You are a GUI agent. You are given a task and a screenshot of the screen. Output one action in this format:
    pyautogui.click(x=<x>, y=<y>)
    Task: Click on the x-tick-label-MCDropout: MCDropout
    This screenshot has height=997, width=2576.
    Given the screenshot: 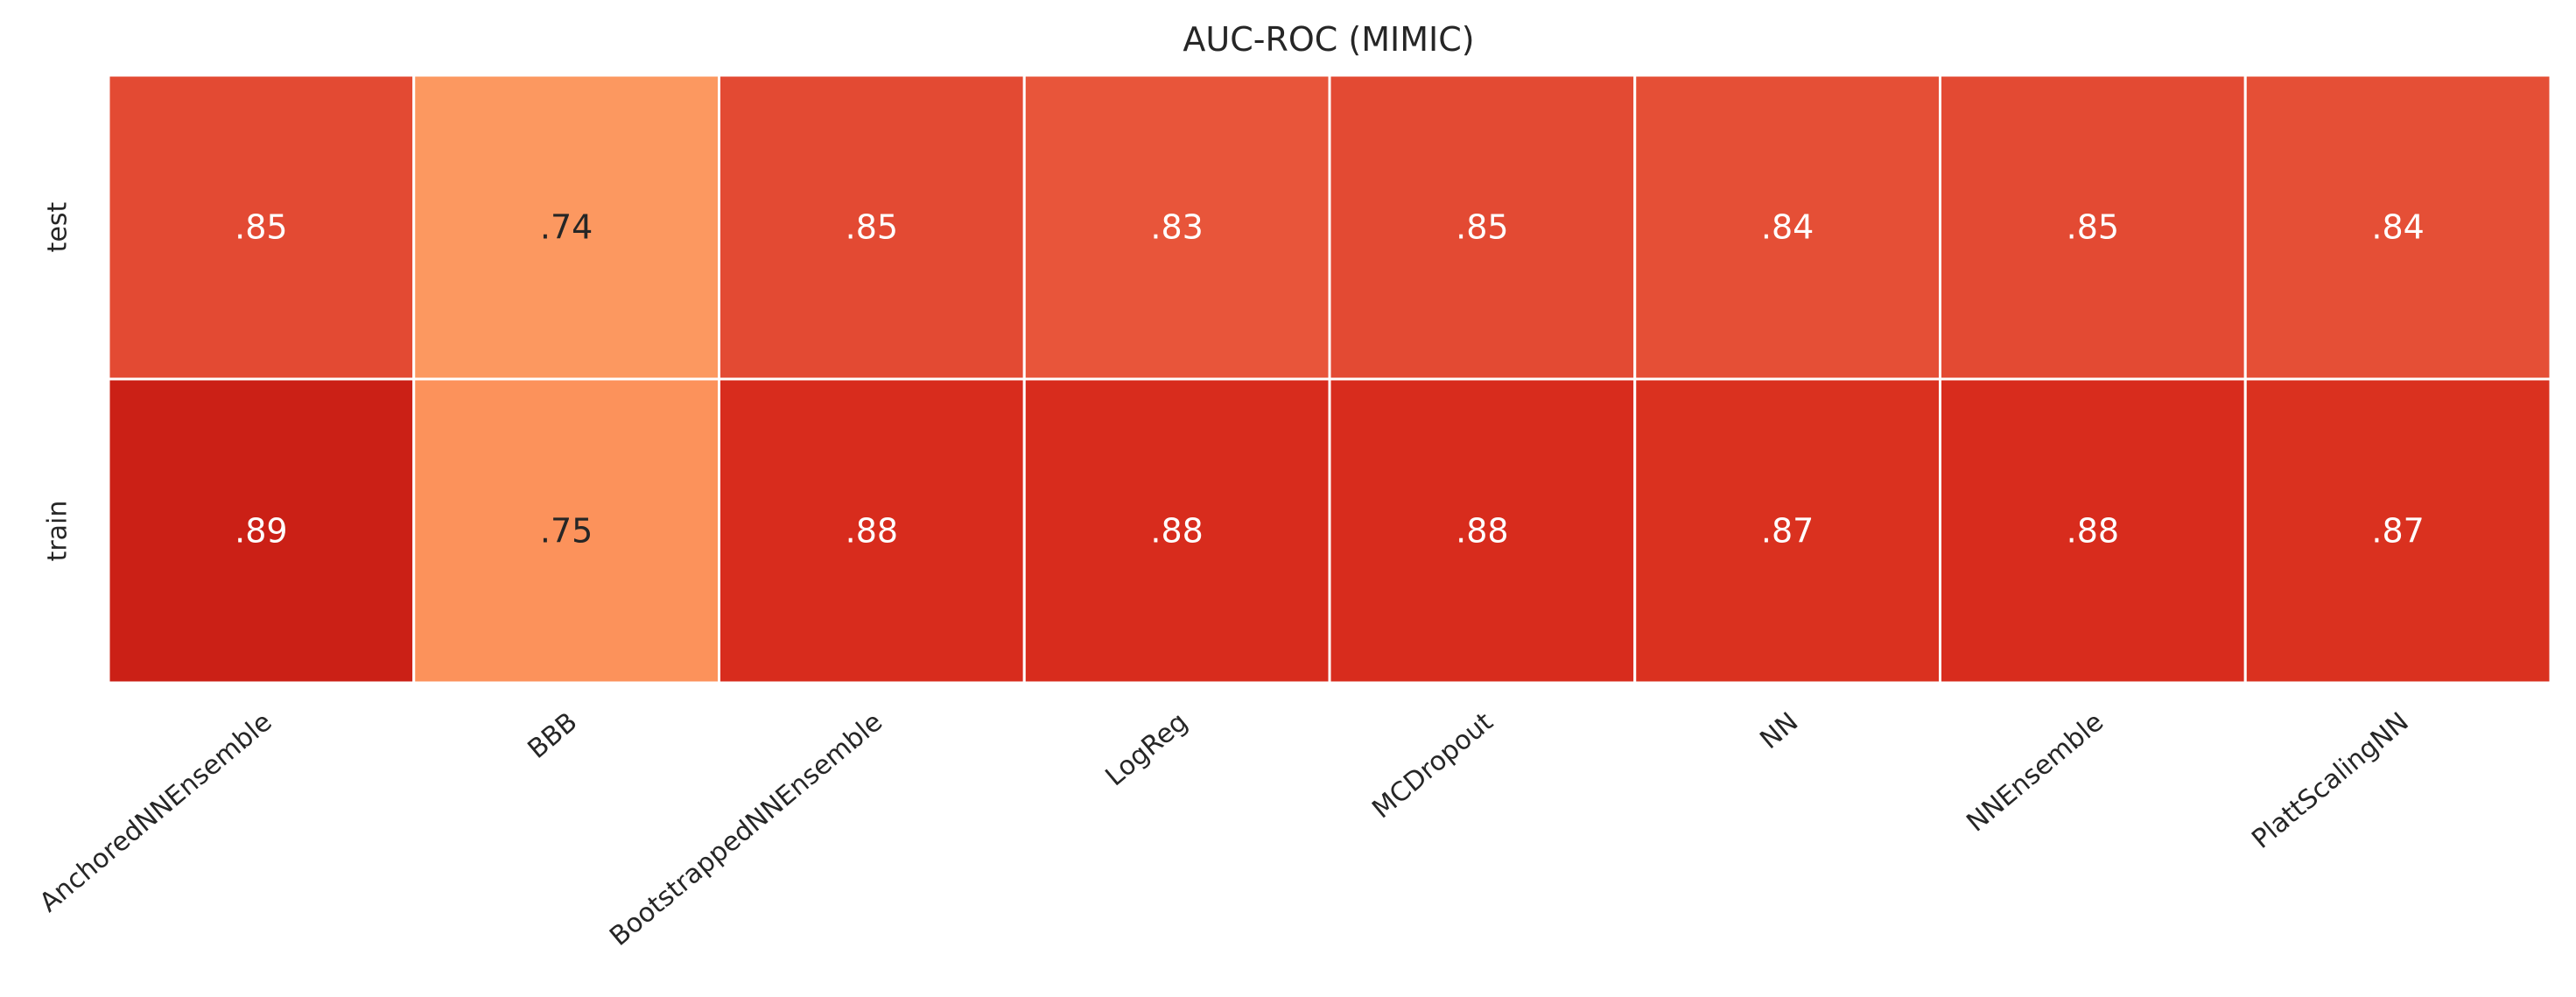 What is the action you would take?
    pyautogui.click(x=1433, y=765)
    